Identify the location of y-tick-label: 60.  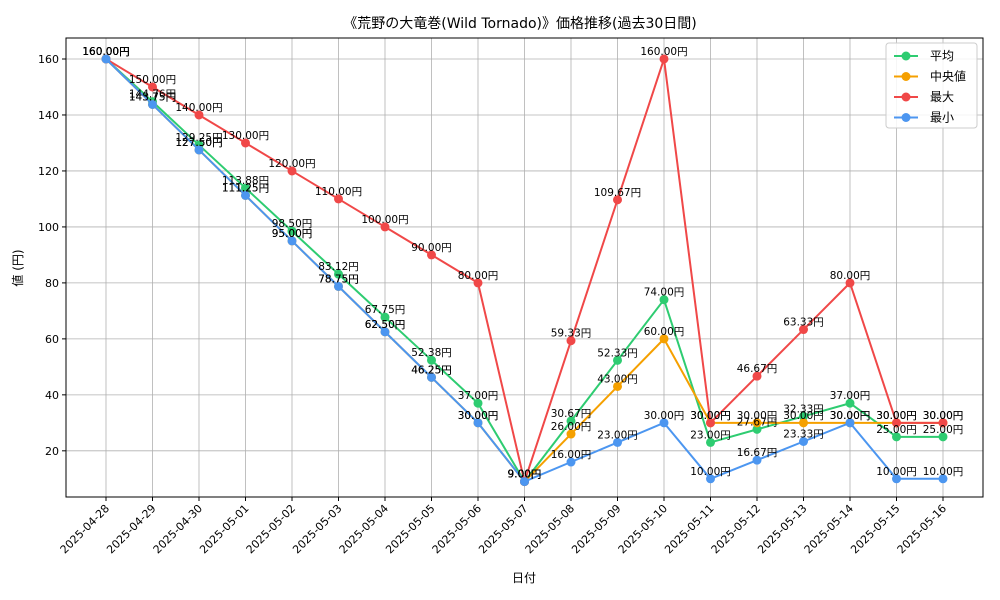
(52, 339).